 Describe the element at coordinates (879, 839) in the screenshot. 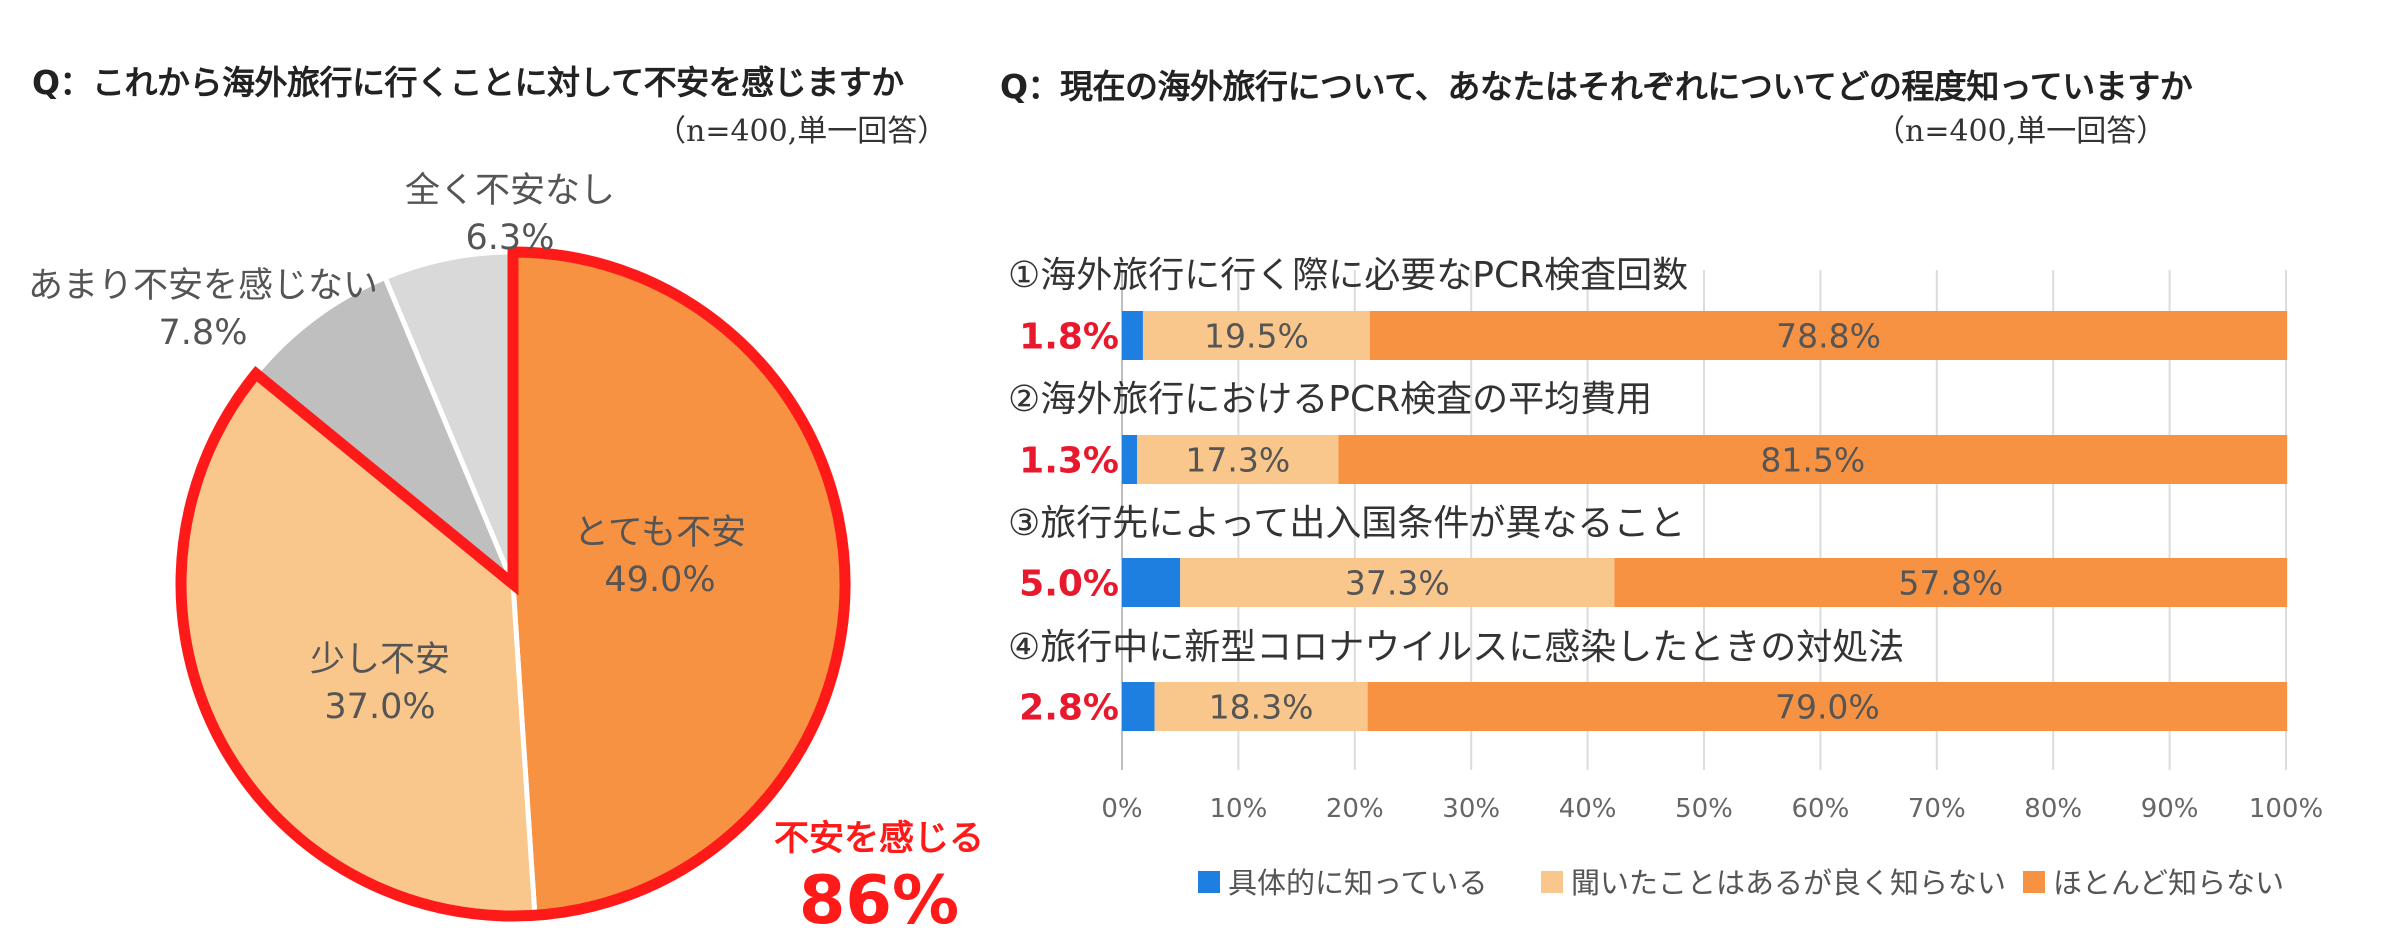

I see `pie-callout-label: 不安を感じる` at that location.